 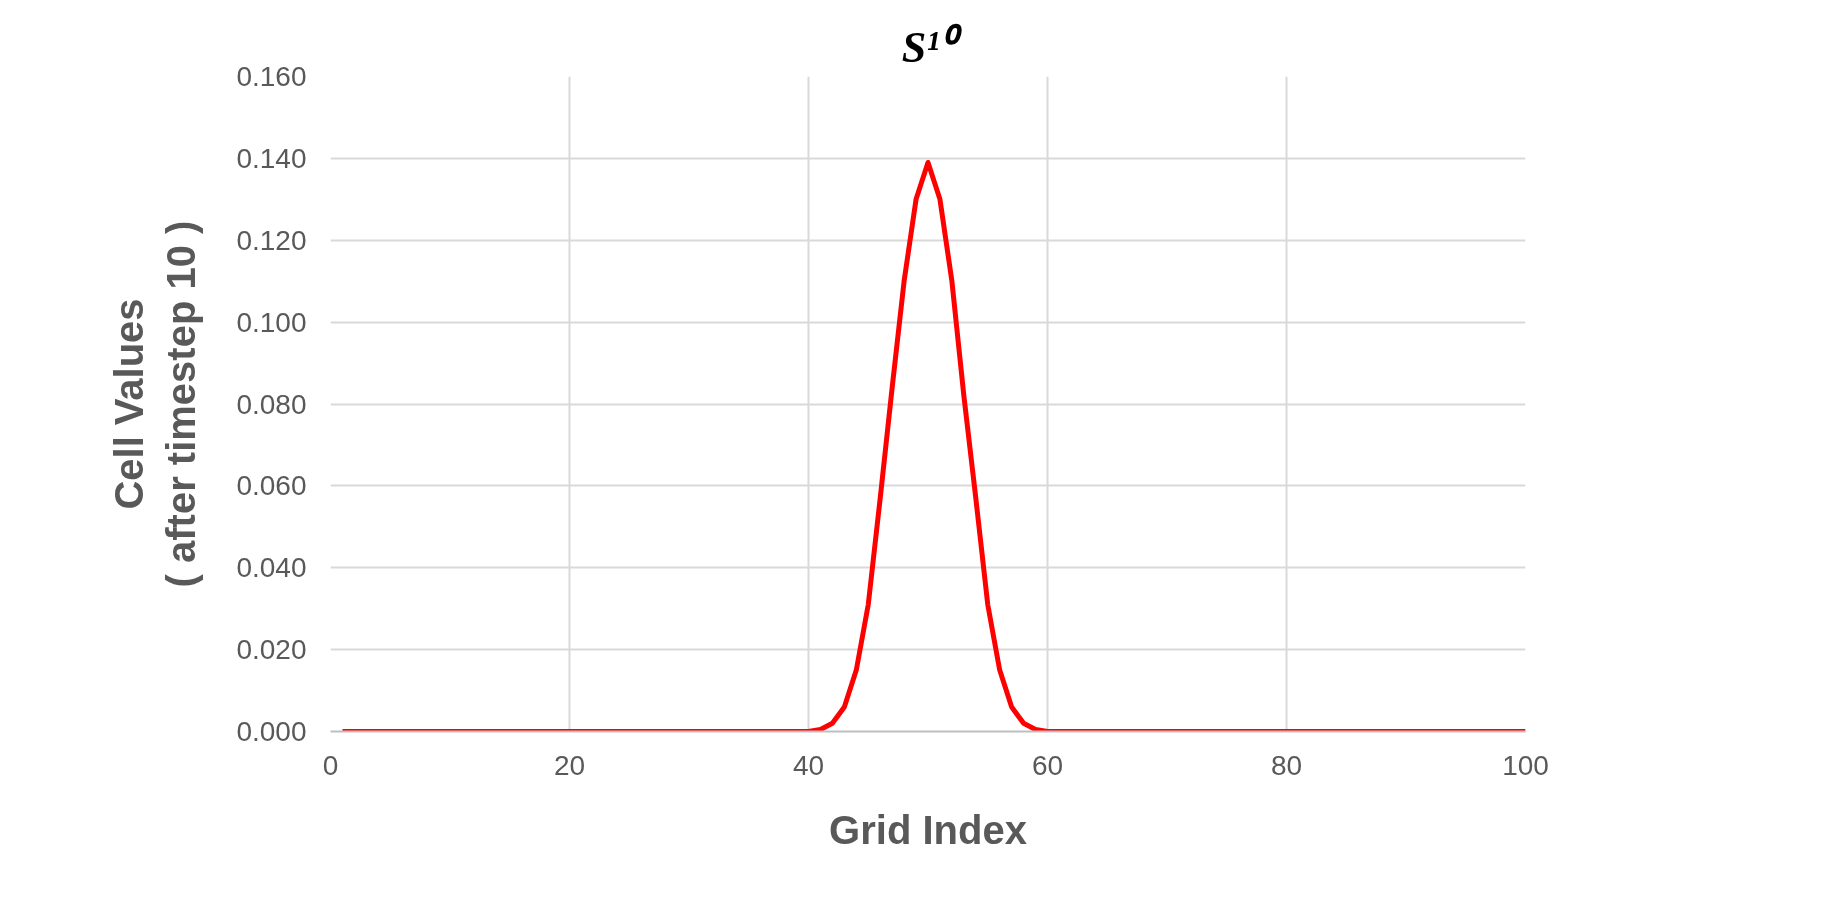 I want to click on y-axis-title: Cell Values ( after timestep 10 ), so click(x=155, y=404).